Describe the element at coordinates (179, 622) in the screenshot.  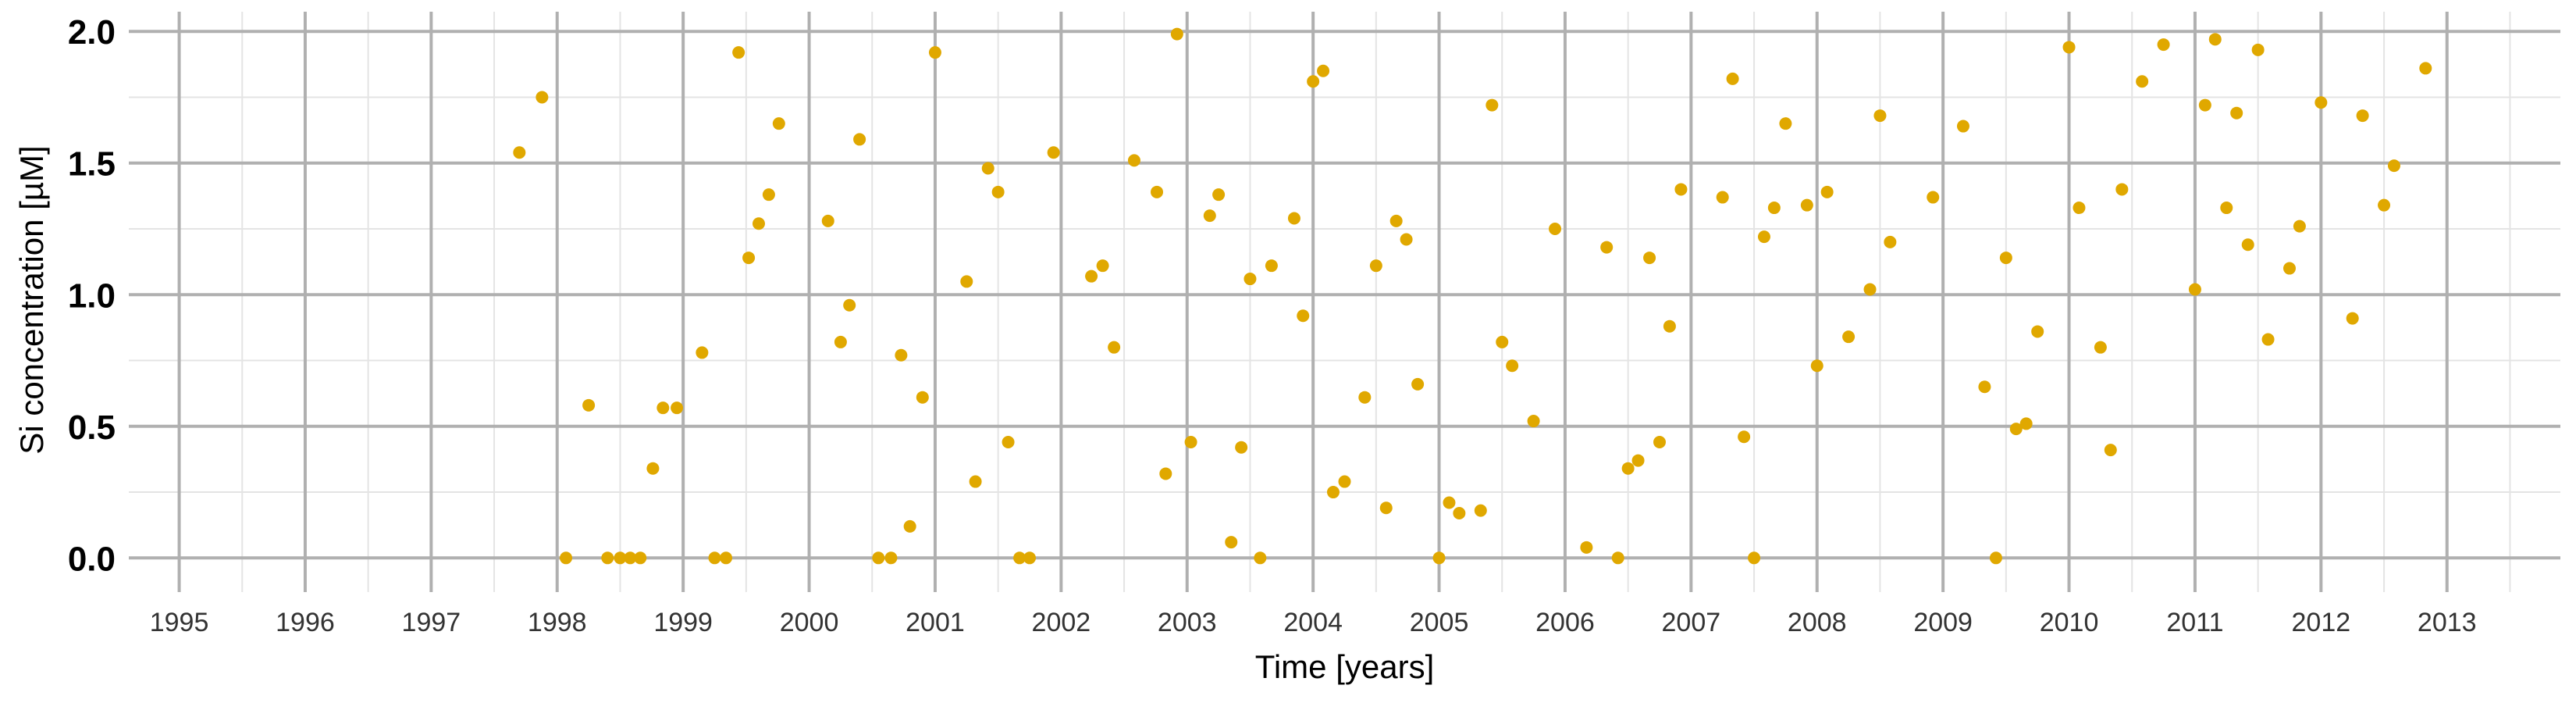
I see `x-tick-label: 1995` at that location.